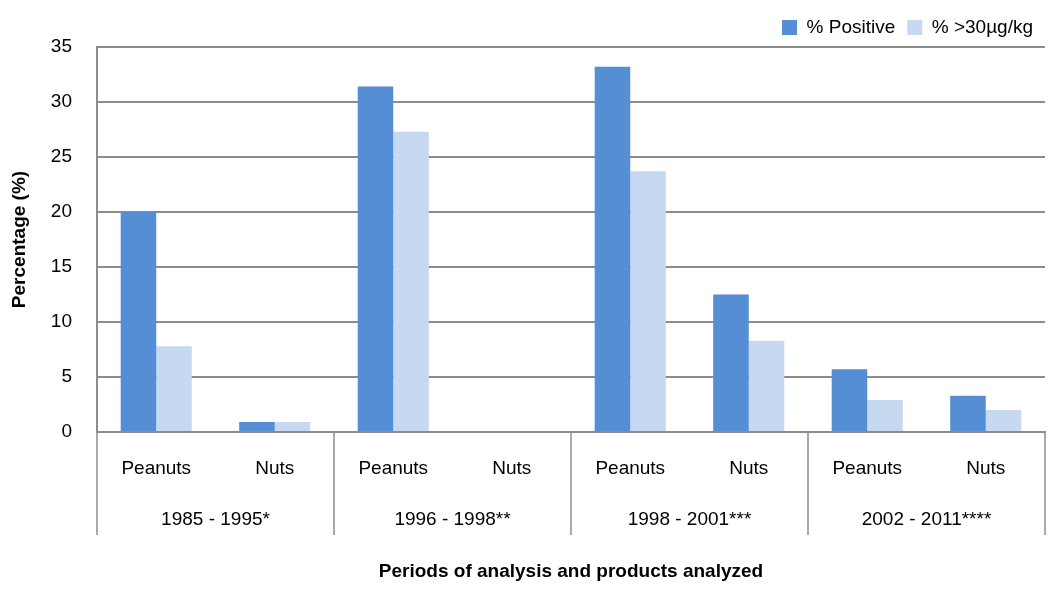  What do you see at coordinates (61, 156) in the screenshot?
I see `y-tick-label: 25` at bounding box center [61, 156].